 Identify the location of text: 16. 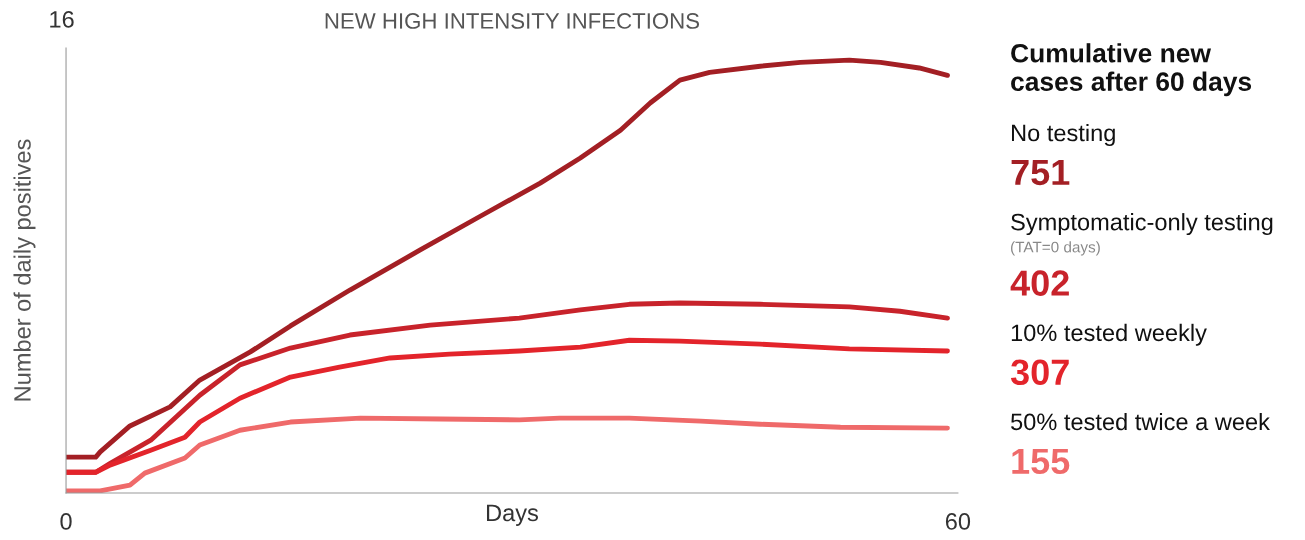
(62, 19).